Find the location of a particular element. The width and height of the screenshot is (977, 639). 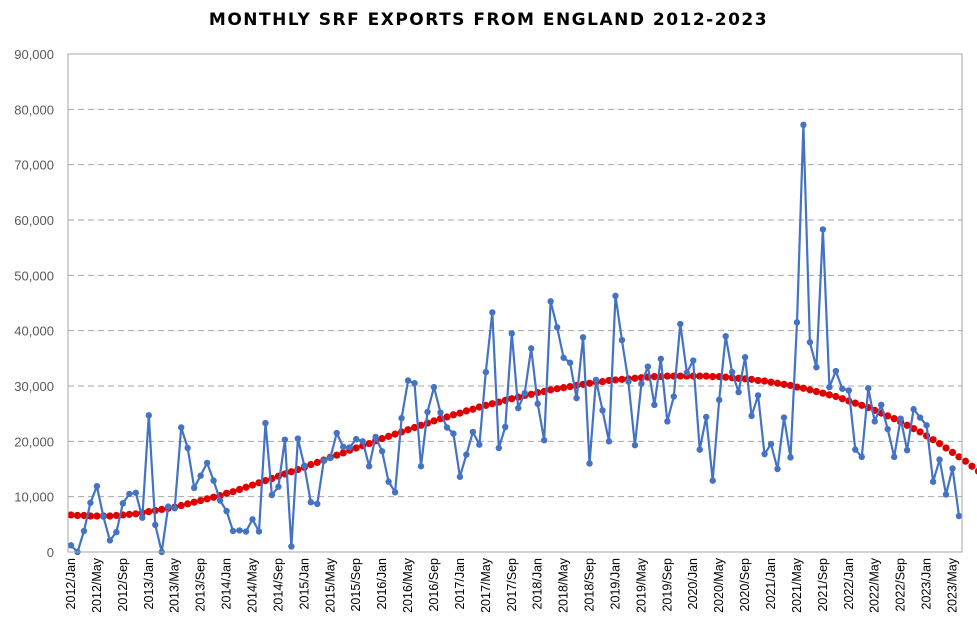

x-tick-label: 2013/Jan is located at coordinates (149, 583).